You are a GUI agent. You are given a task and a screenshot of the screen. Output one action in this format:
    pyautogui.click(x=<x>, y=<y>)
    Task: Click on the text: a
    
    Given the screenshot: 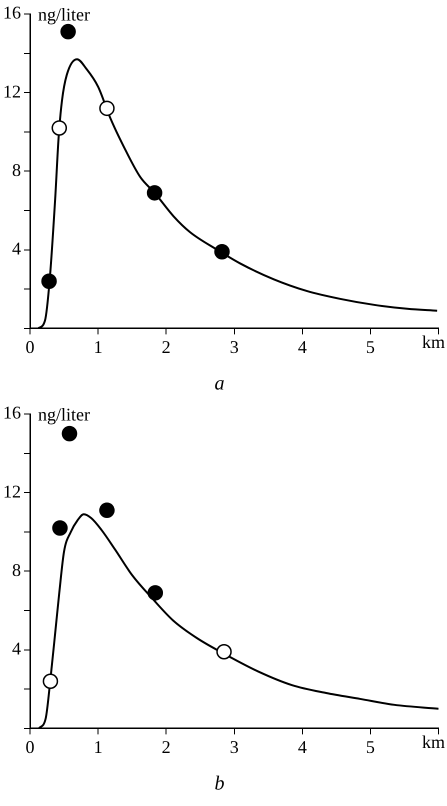 What is the action you would take?
    pyautogui.click(x=219, y=383)
    